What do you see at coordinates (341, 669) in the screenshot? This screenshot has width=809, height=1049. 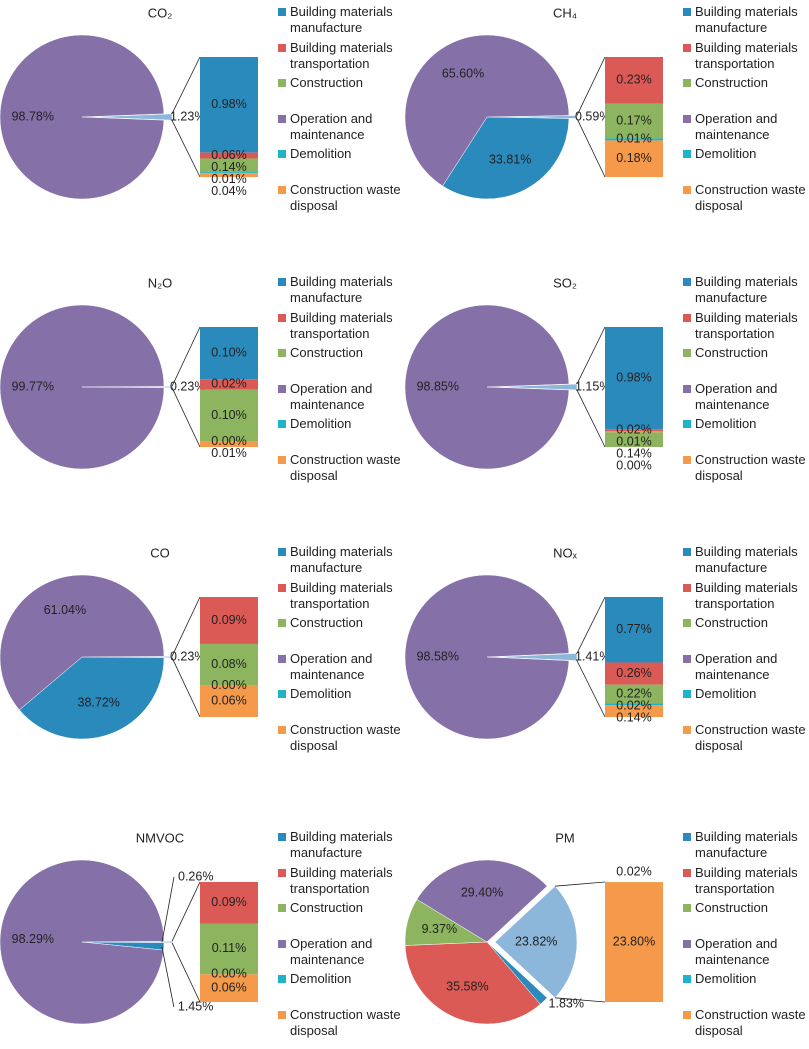 I see `legend-item: Operation and maintenance` at bounding box center [341, 669].